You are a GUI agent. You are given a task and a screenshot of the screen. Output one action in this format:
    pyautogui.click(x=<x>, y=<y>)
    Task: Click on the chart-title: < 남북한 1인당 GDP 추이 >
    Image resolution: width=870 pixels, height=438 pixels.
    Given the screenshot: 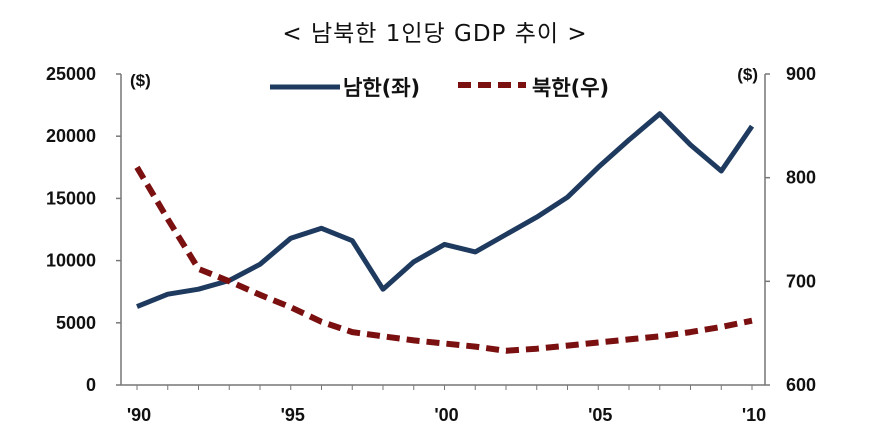 What is the action you would take?
    pyautogui.click(x=435, y=34)
    